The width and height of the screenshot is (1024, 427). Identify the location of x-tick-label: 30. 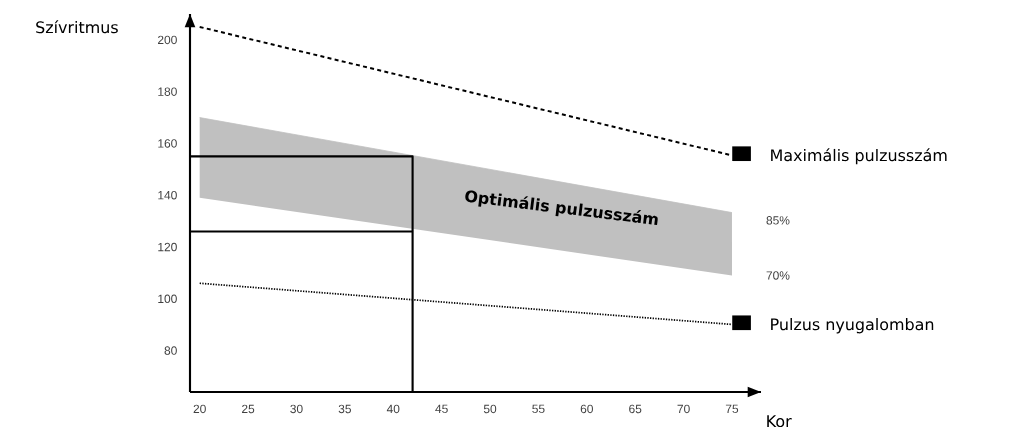
(296, 409).